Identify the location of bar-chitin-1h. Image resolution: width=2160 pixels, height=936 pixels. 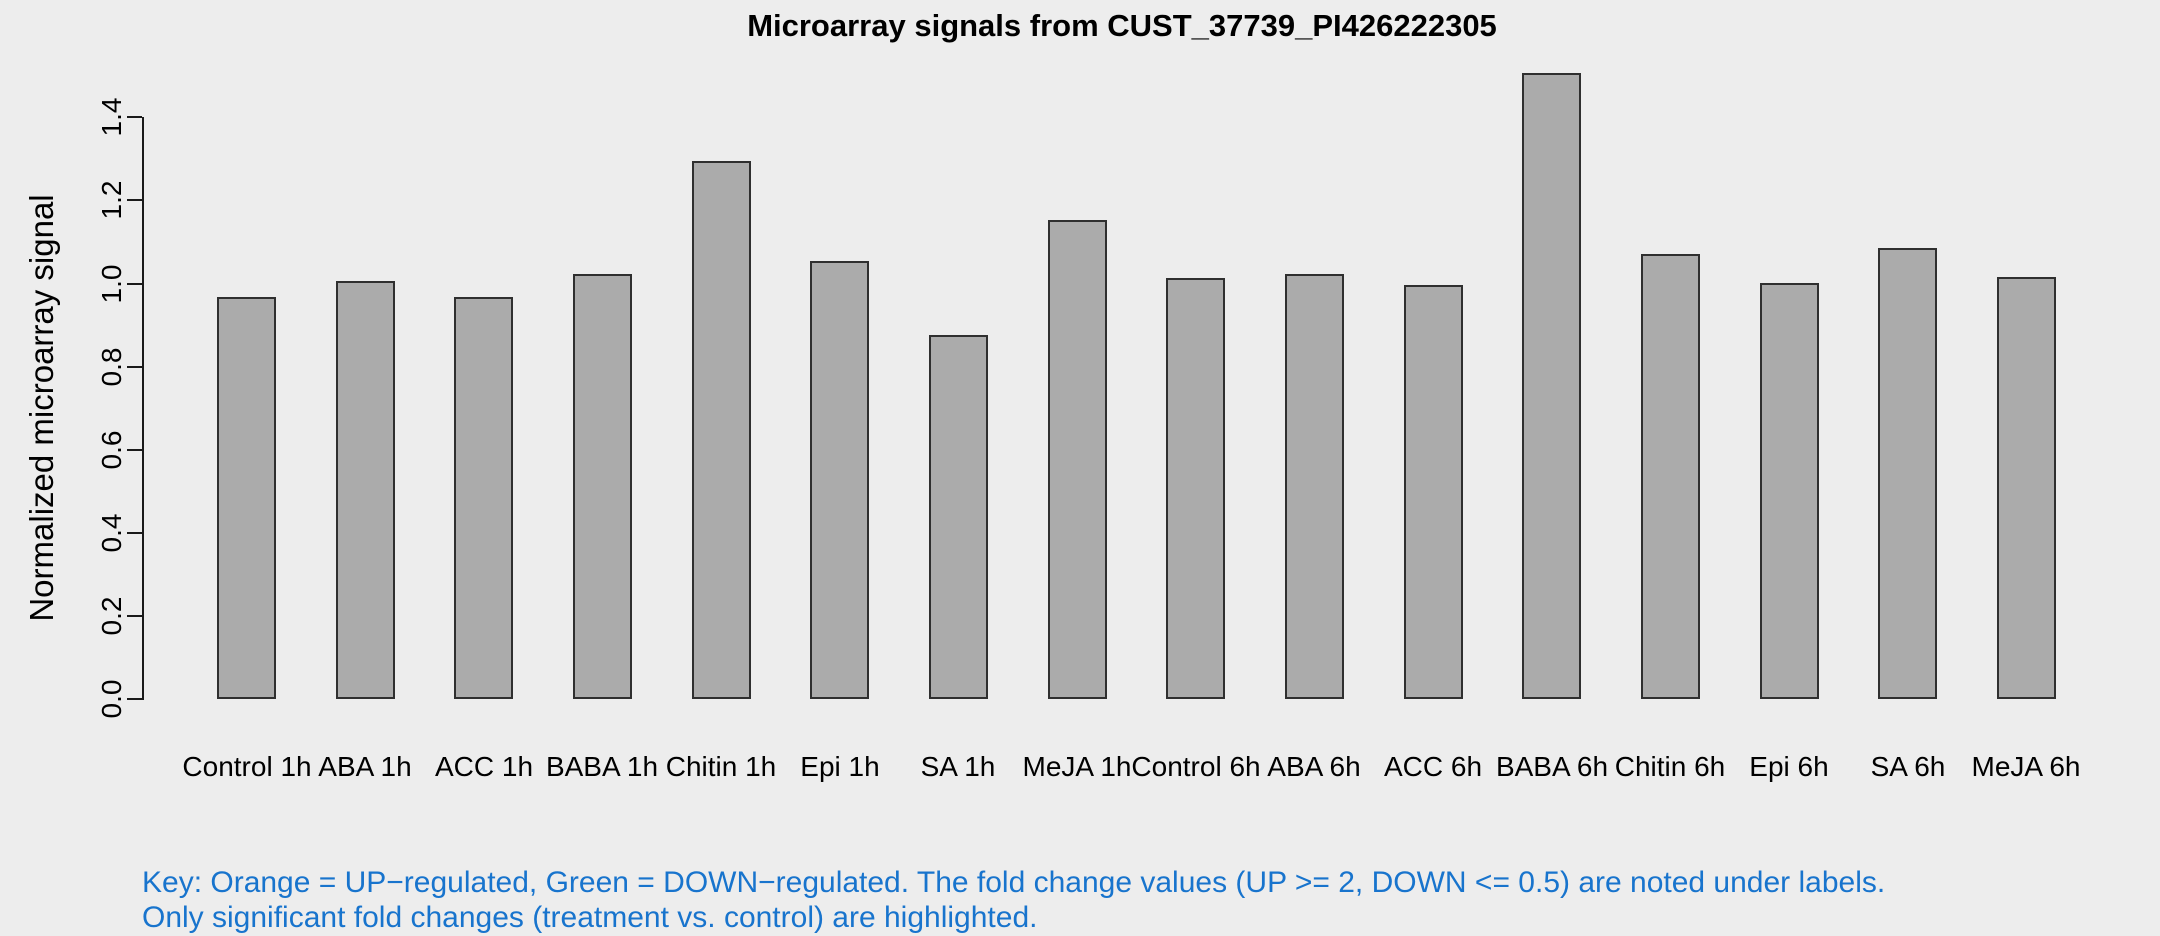
(721, 430).